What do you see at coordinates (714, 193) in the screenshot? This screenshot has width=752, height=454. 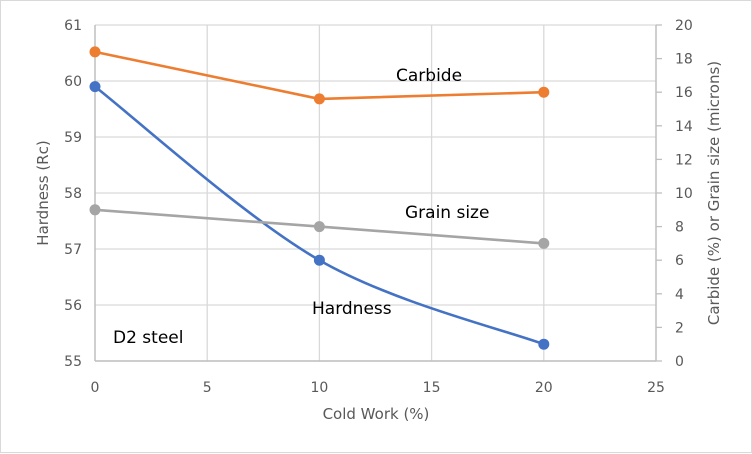 I see `y2-axis-title: Carbide (%) or Grain size (microns)` at bounding box center [714, 193].